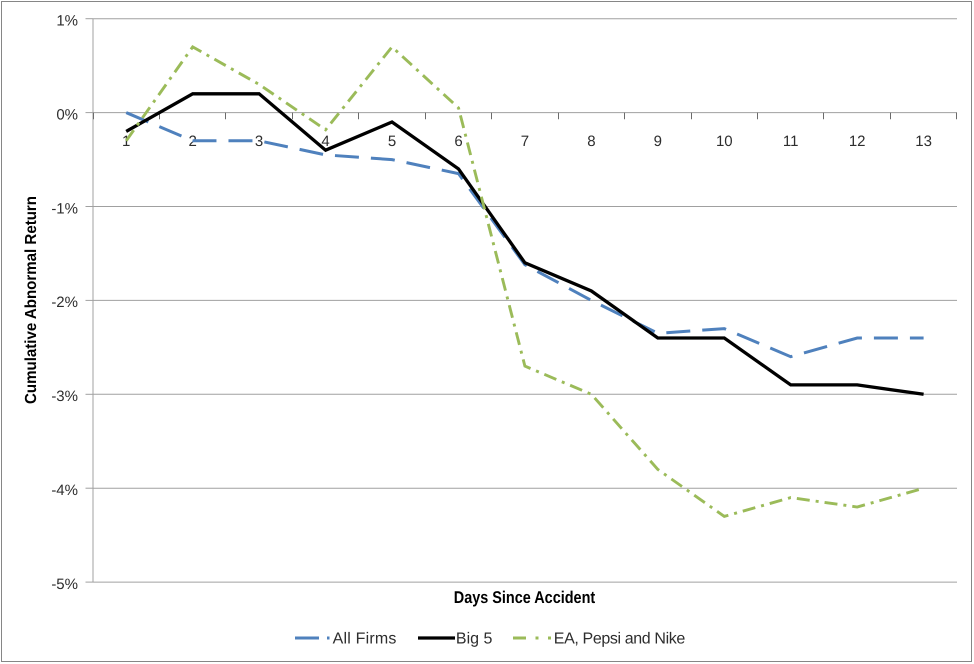  I want to click on svg-text: 12, so click(857, 141).